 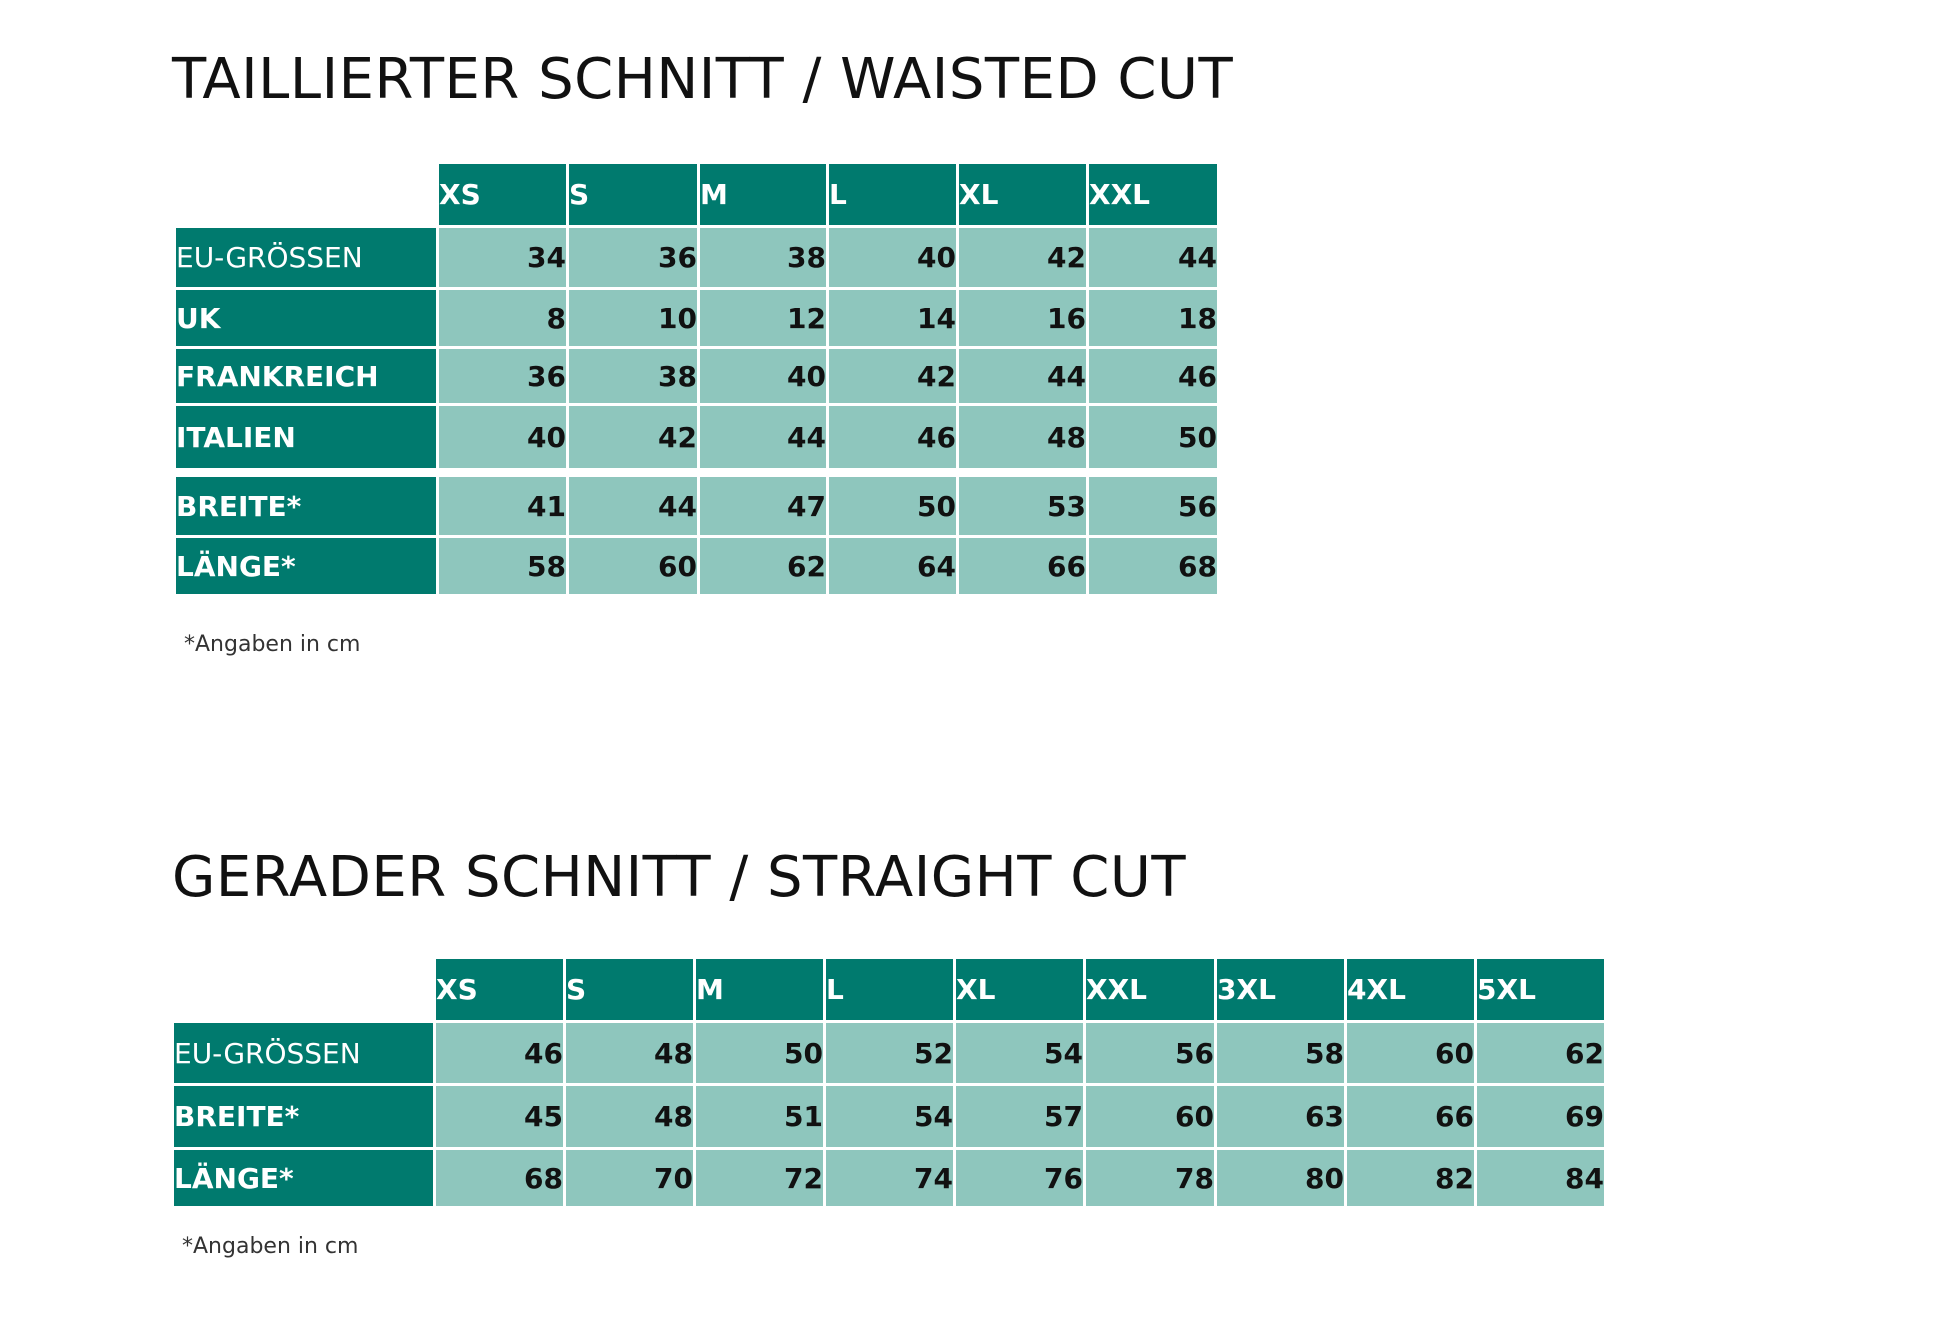 What do you see at coordinates (763, 318) in the screenshot?
I see `table-cell: 12` at bounding box center [763, 318].